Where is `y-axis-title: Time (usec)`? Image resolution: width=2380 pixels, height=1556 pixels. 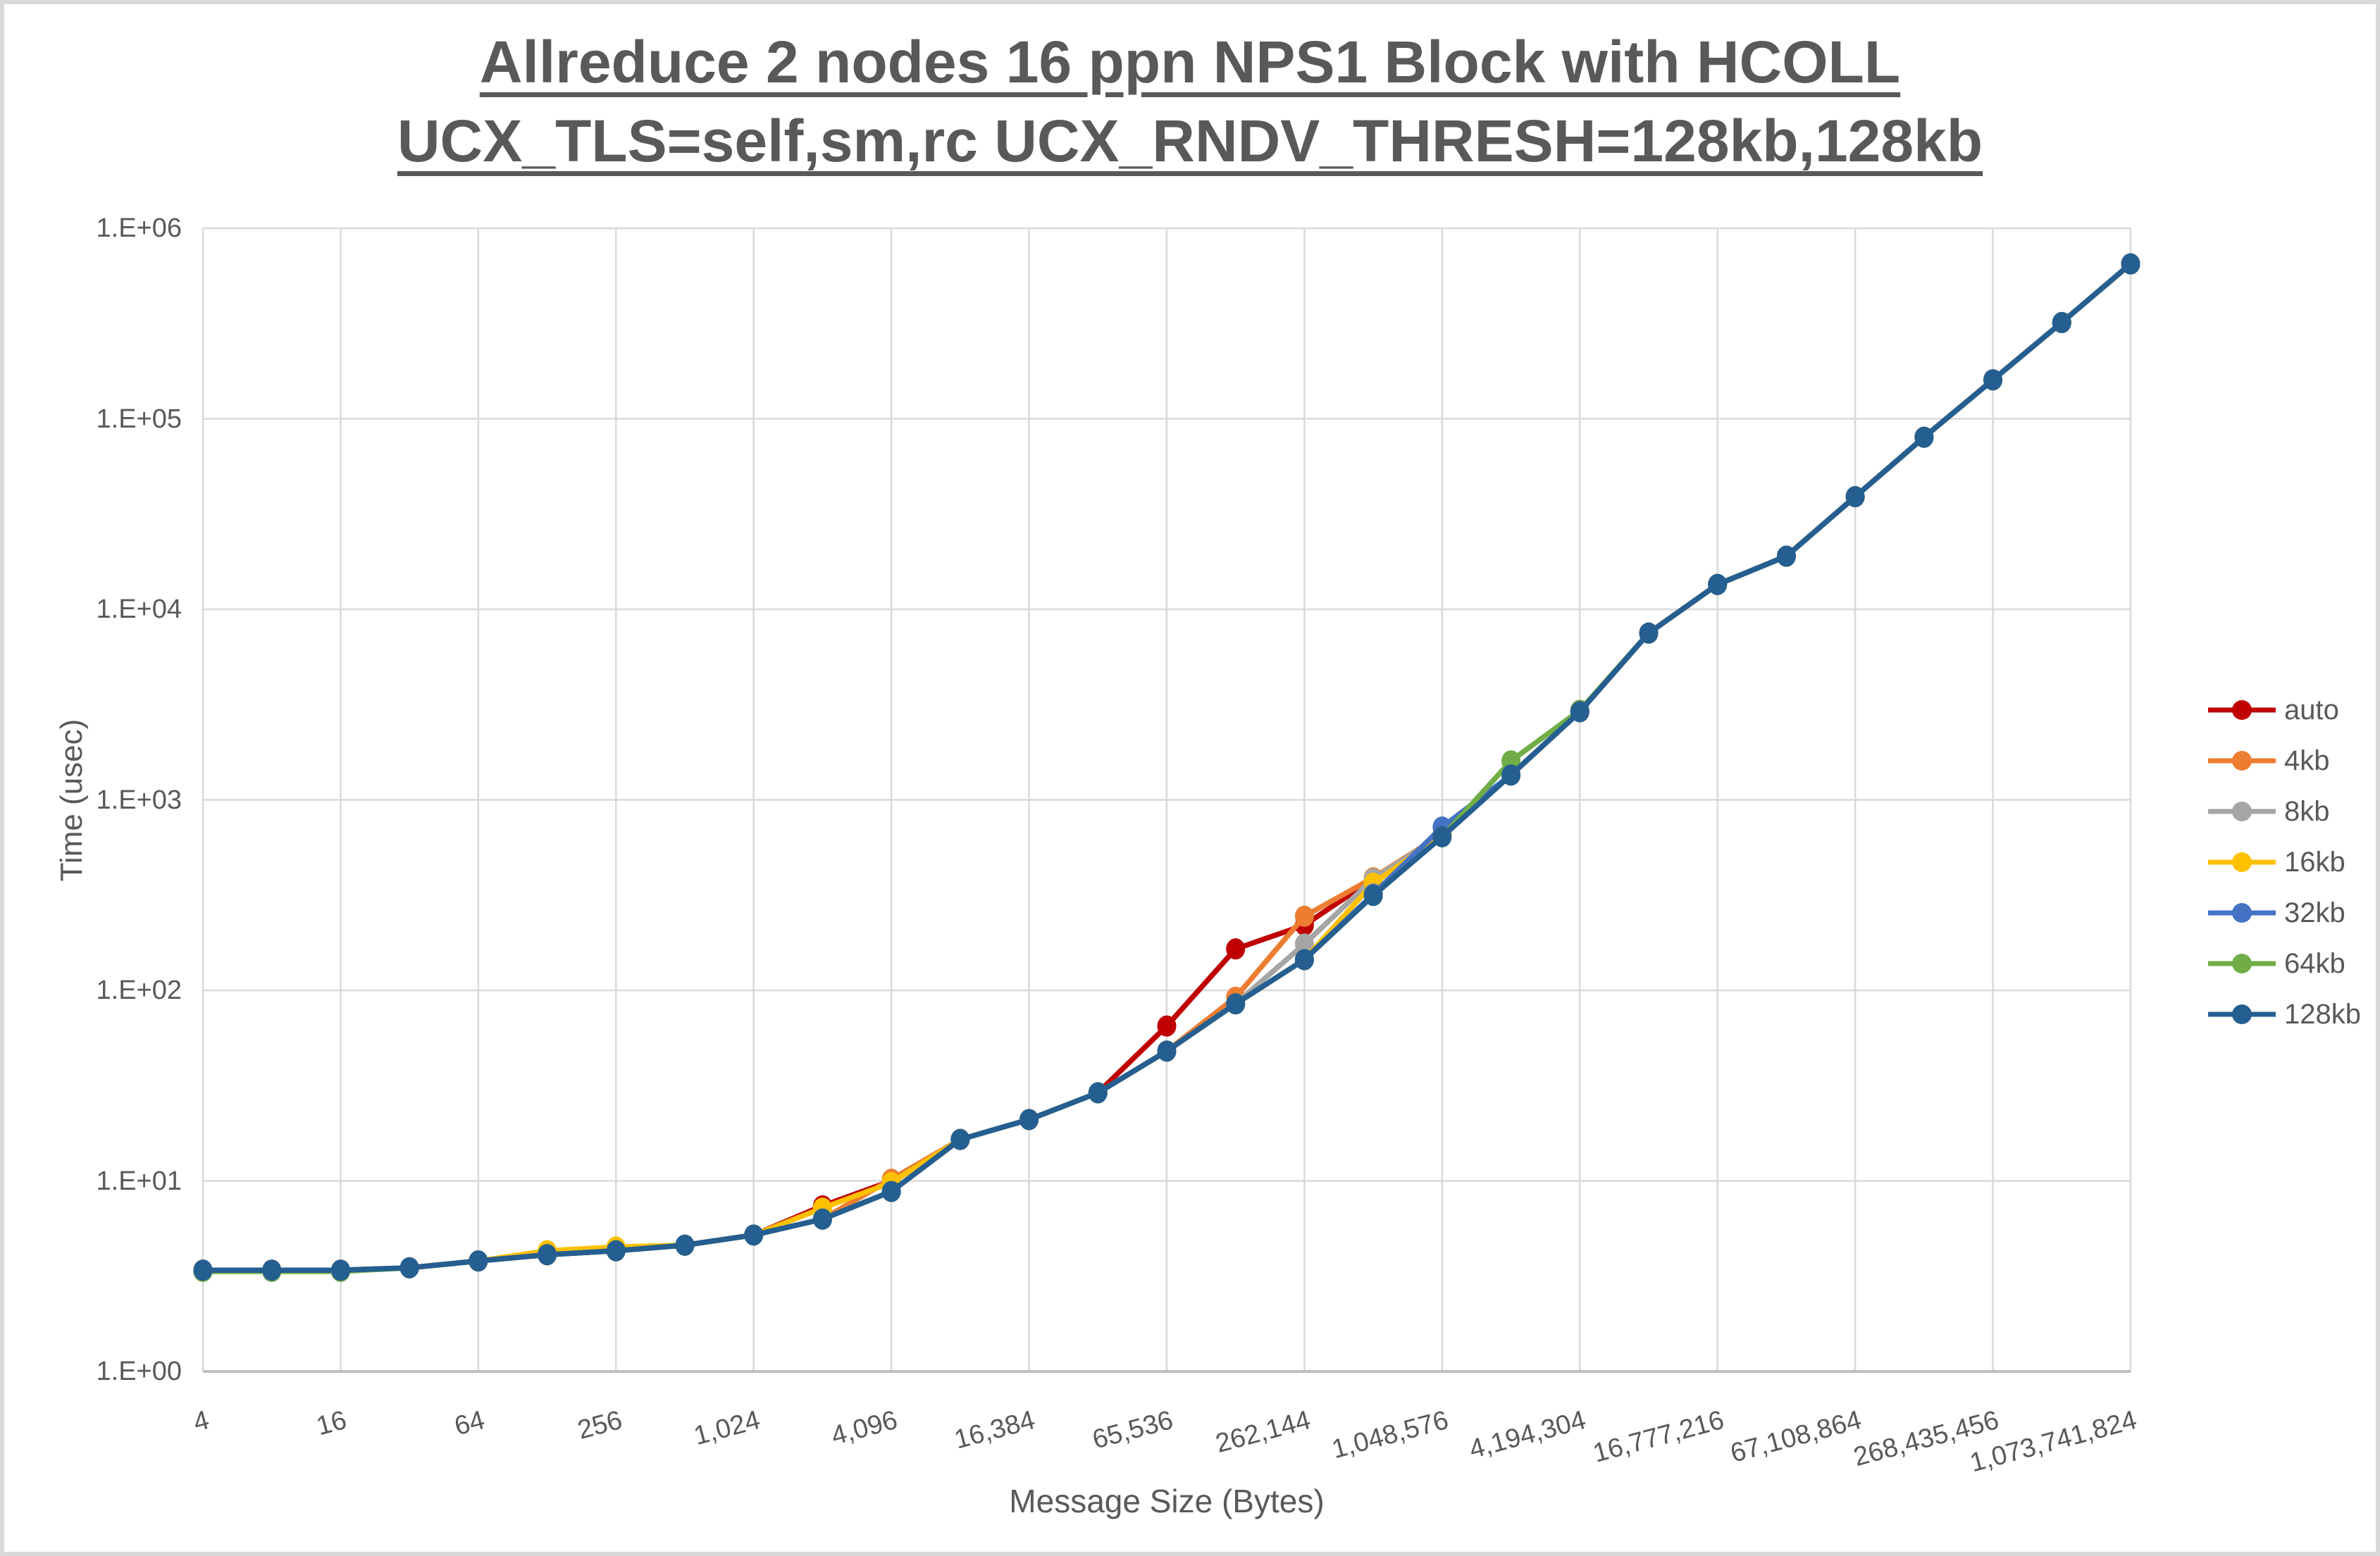 y-axis-title: Time (usec) is located at coordinates (71, 800).